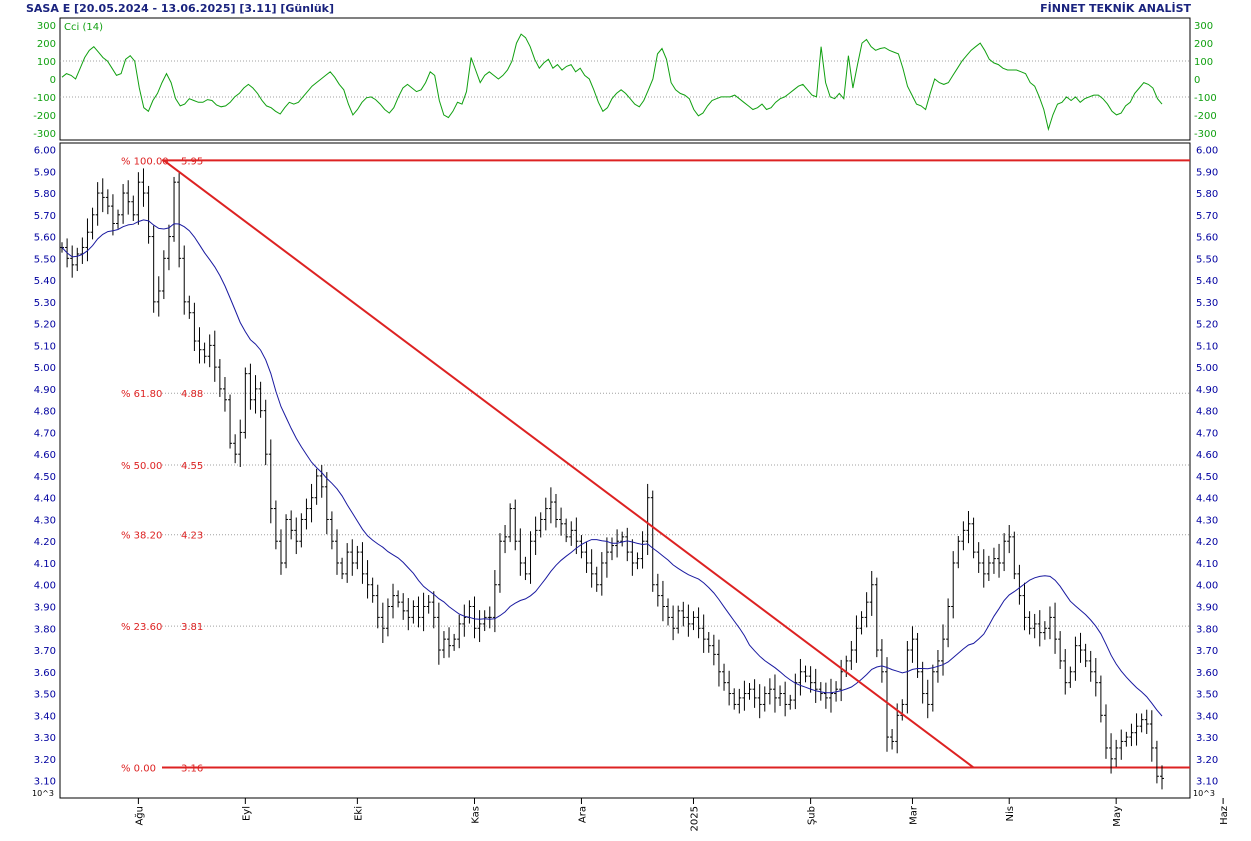 The image size is (1251, 841). I want to click on price-tick-label: 5.40, so click(1207, 281).